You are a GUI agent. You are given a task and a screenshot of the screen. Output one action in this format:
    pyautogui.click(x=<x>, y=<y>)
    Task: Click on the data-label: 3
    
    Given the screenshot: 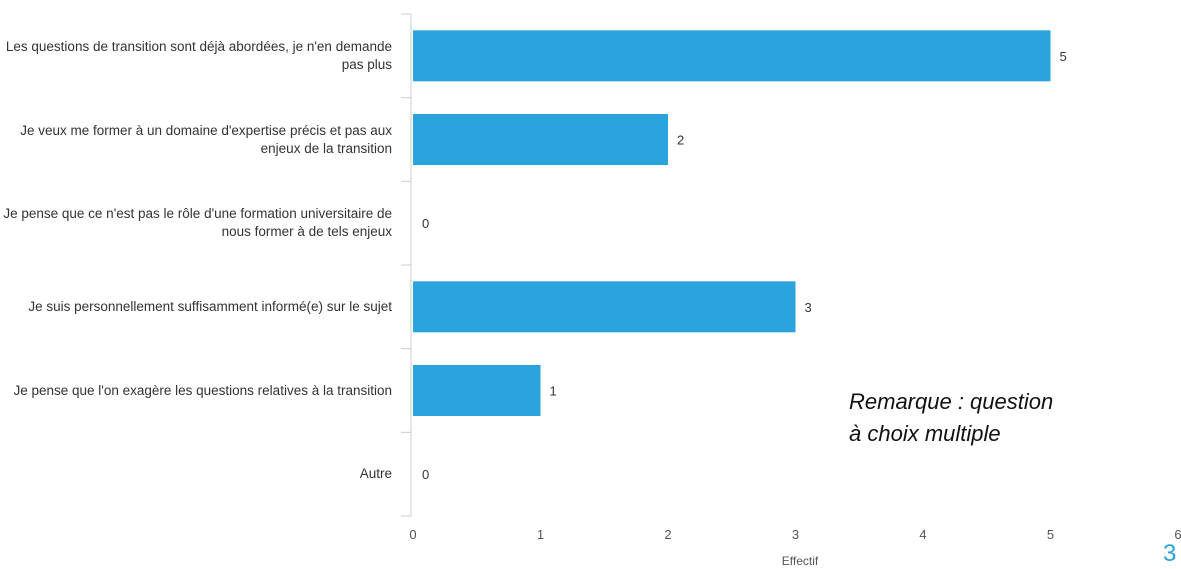 What is the action you would take?
    pyautogui.click(x=808, y=307)
    